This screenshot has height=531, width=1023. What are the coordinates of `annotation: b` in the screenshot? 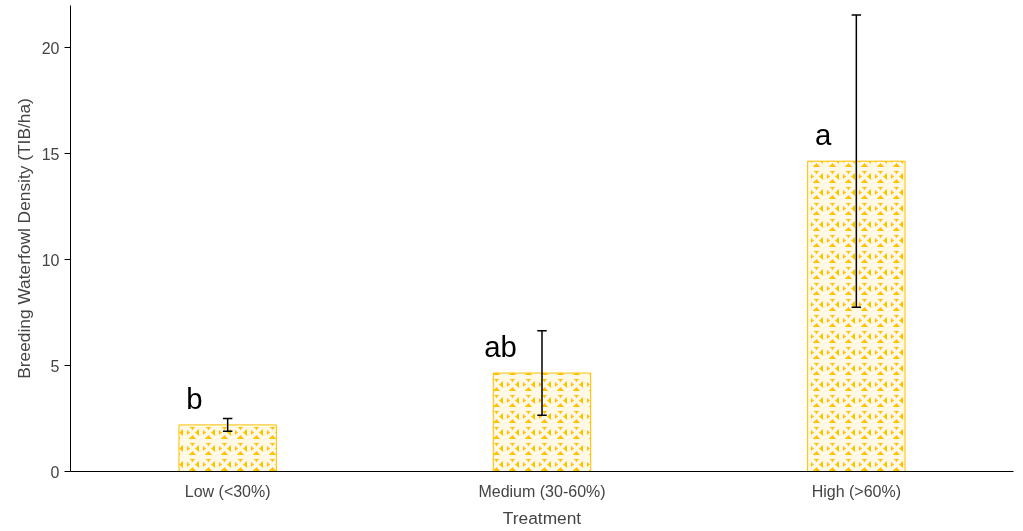 It's located at (194, 398).